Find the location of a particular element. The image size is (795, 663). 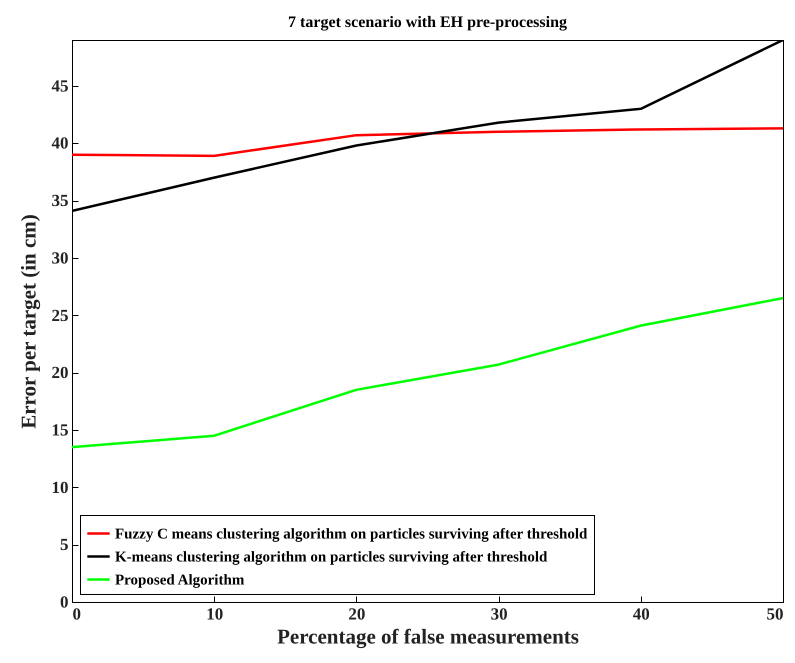

legend-label: K-means clustering algorithm on particles surviving after threshold is located at coordinates (331, 558).